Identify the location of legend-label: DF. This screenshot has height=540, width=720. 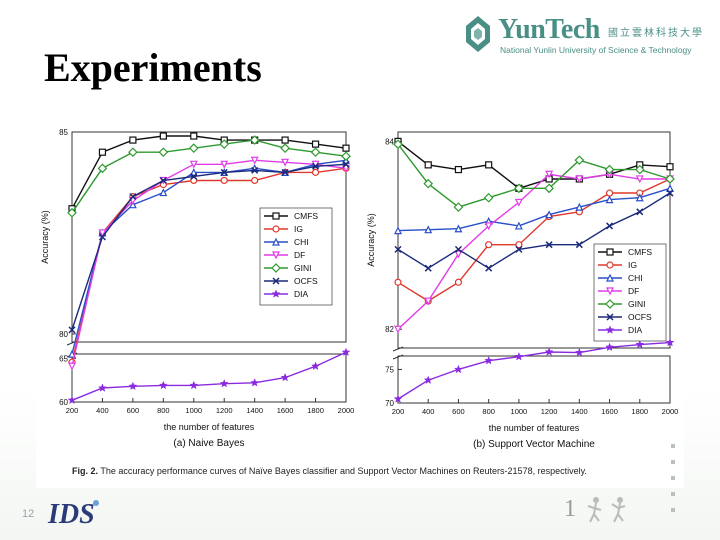
(633, 291).